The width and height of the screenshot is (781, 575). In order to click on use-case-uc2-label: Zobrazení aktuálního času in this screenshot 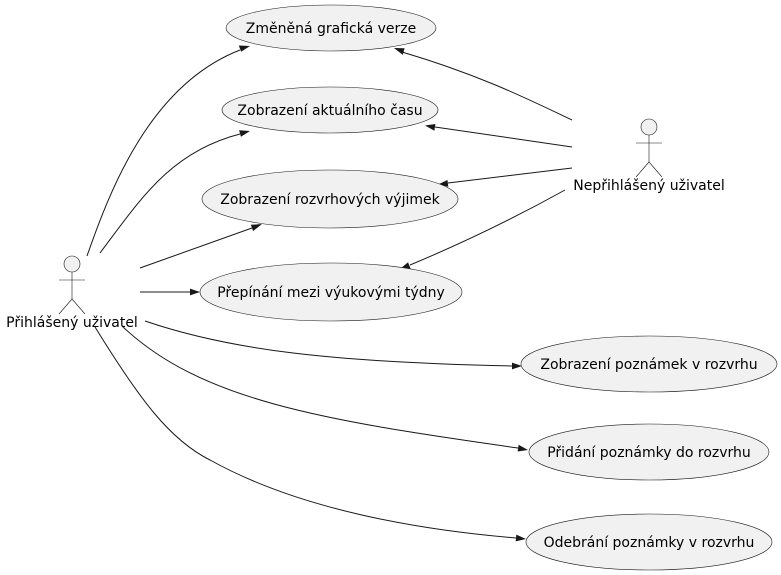, I will do `click(329, 111)`.